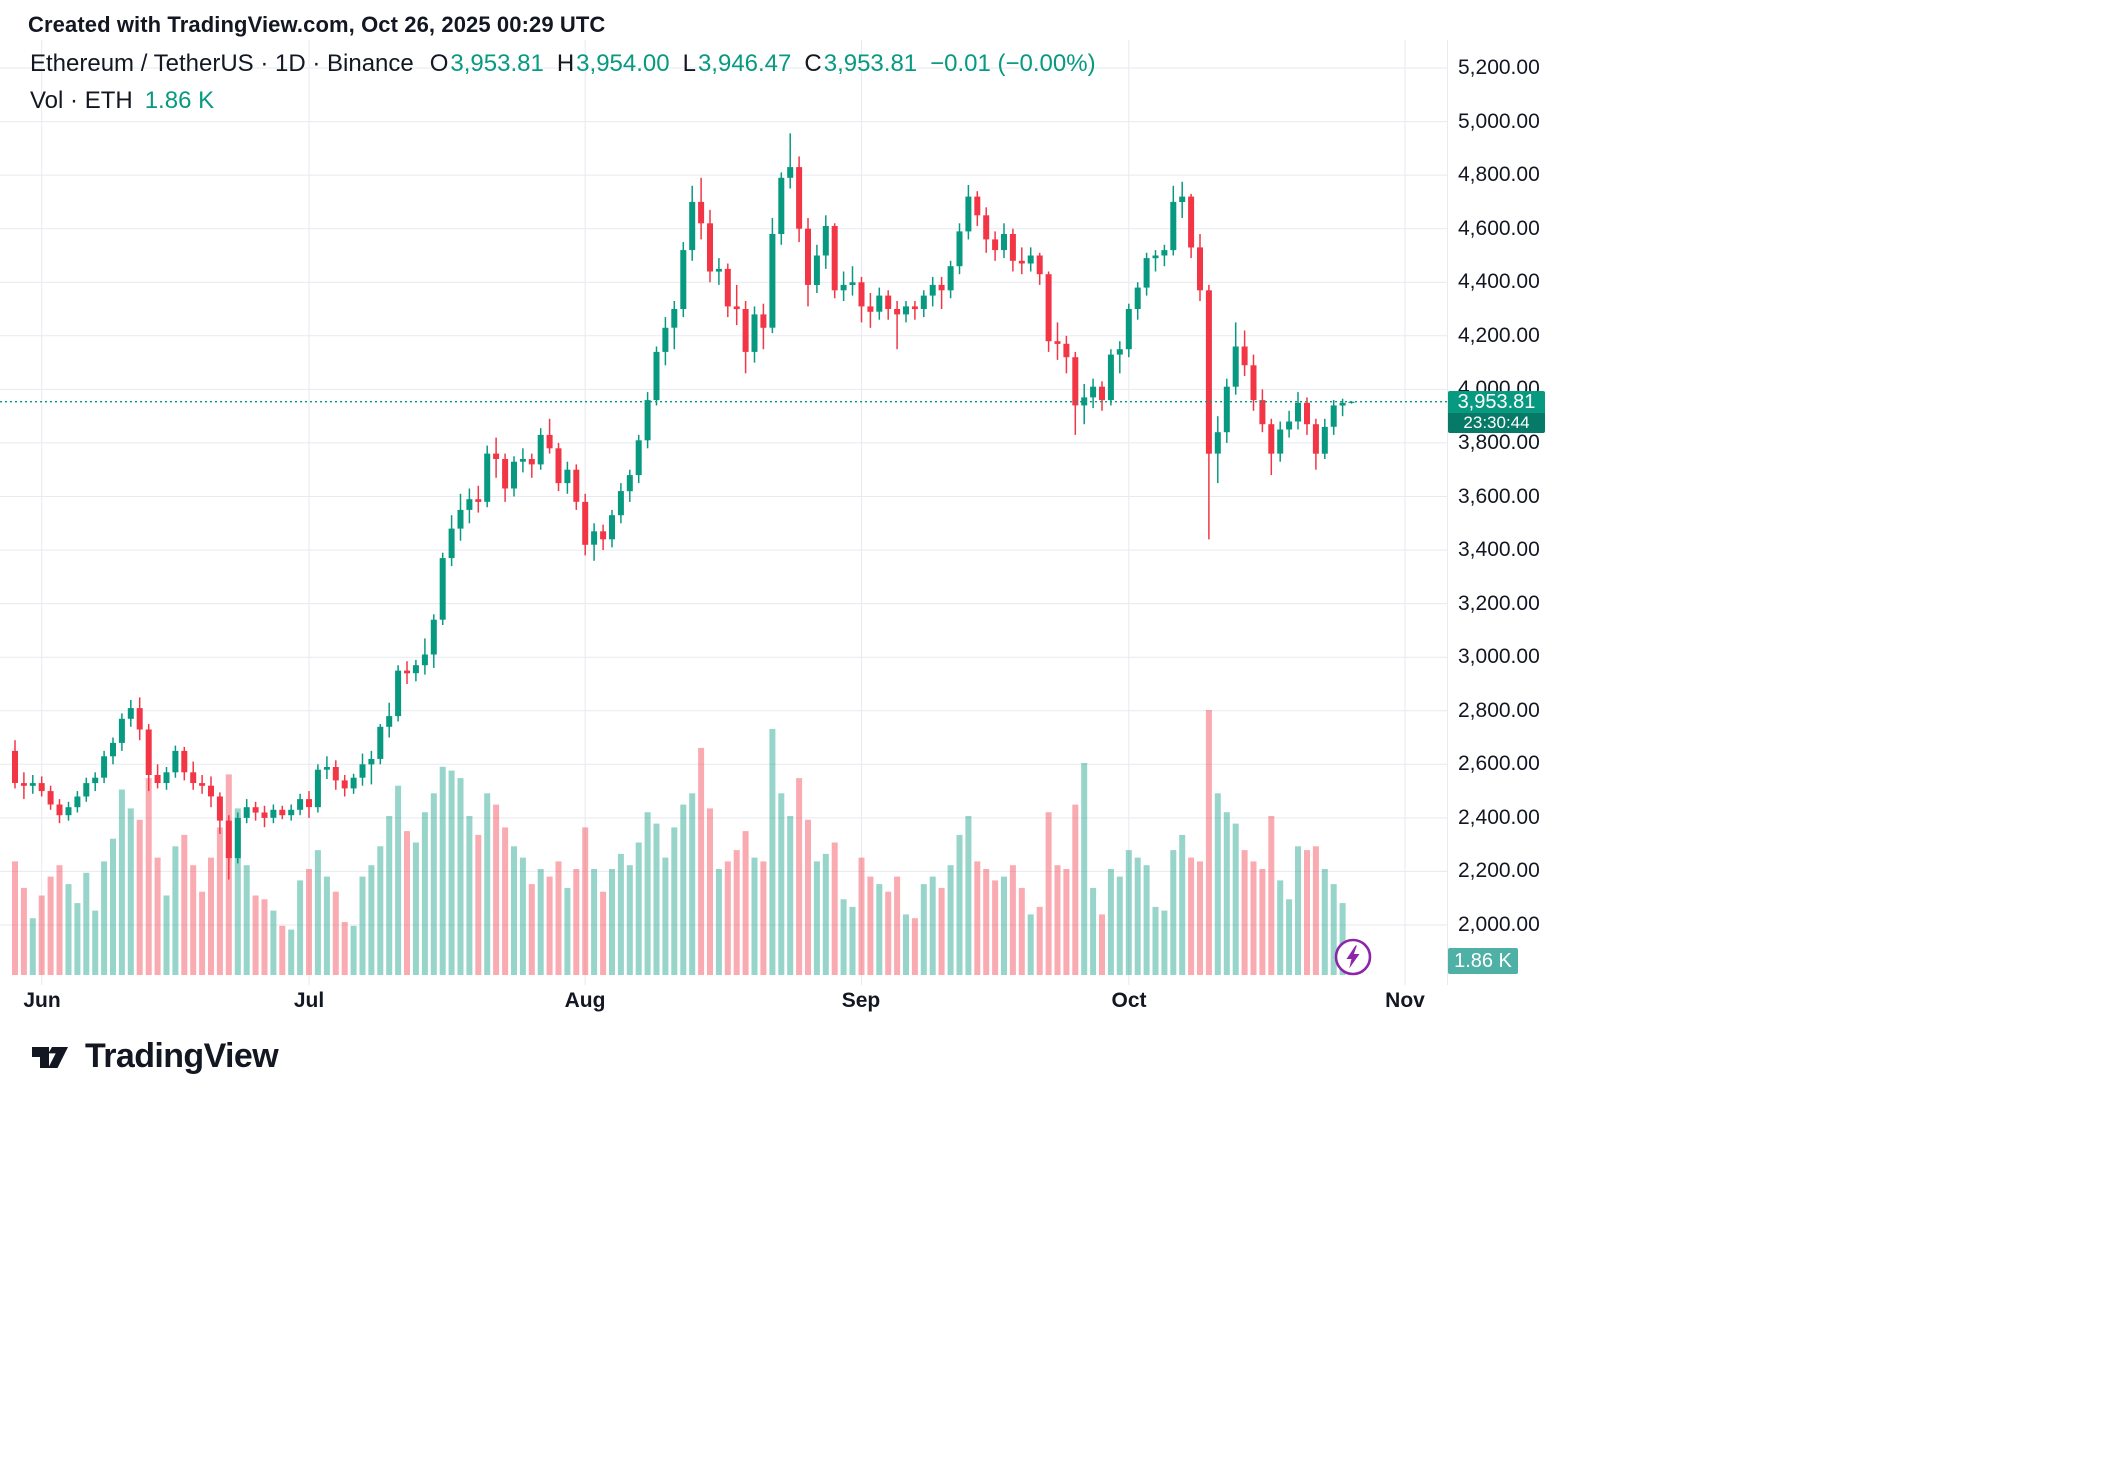  What do you see at coordinates (1499, 121) in the screenshot?
I see `price-tick-label: 5,000.00` at bounding box center [1499, 121].